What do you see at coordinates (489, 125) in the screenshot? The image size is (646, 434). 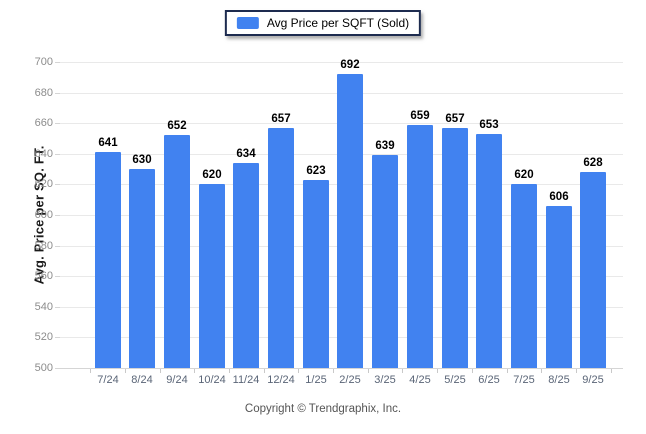 I see `bar-value-label-6/25: 653` at bounding box center [489, 125].